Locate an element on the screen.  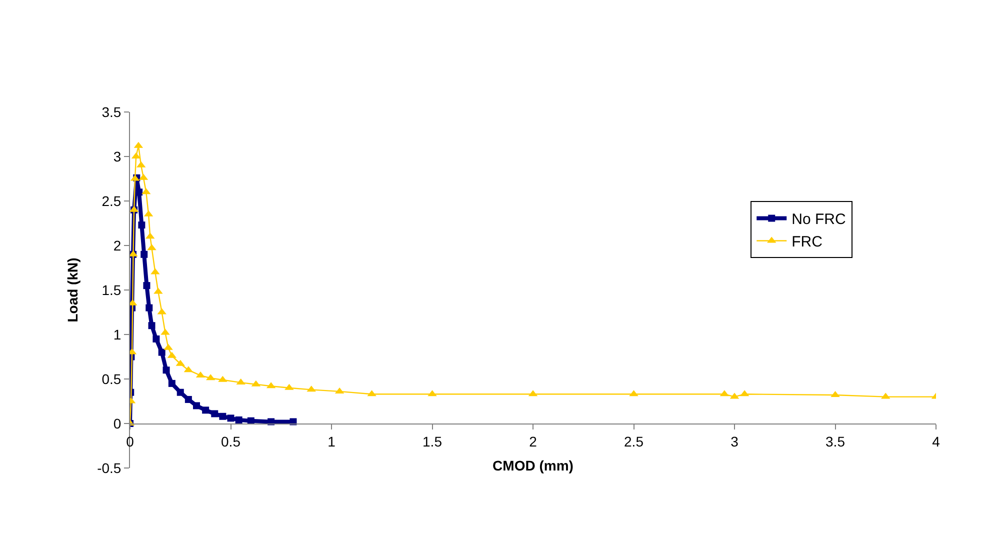
x-tick-label: 0.5 is located at coordinates (231, 441).